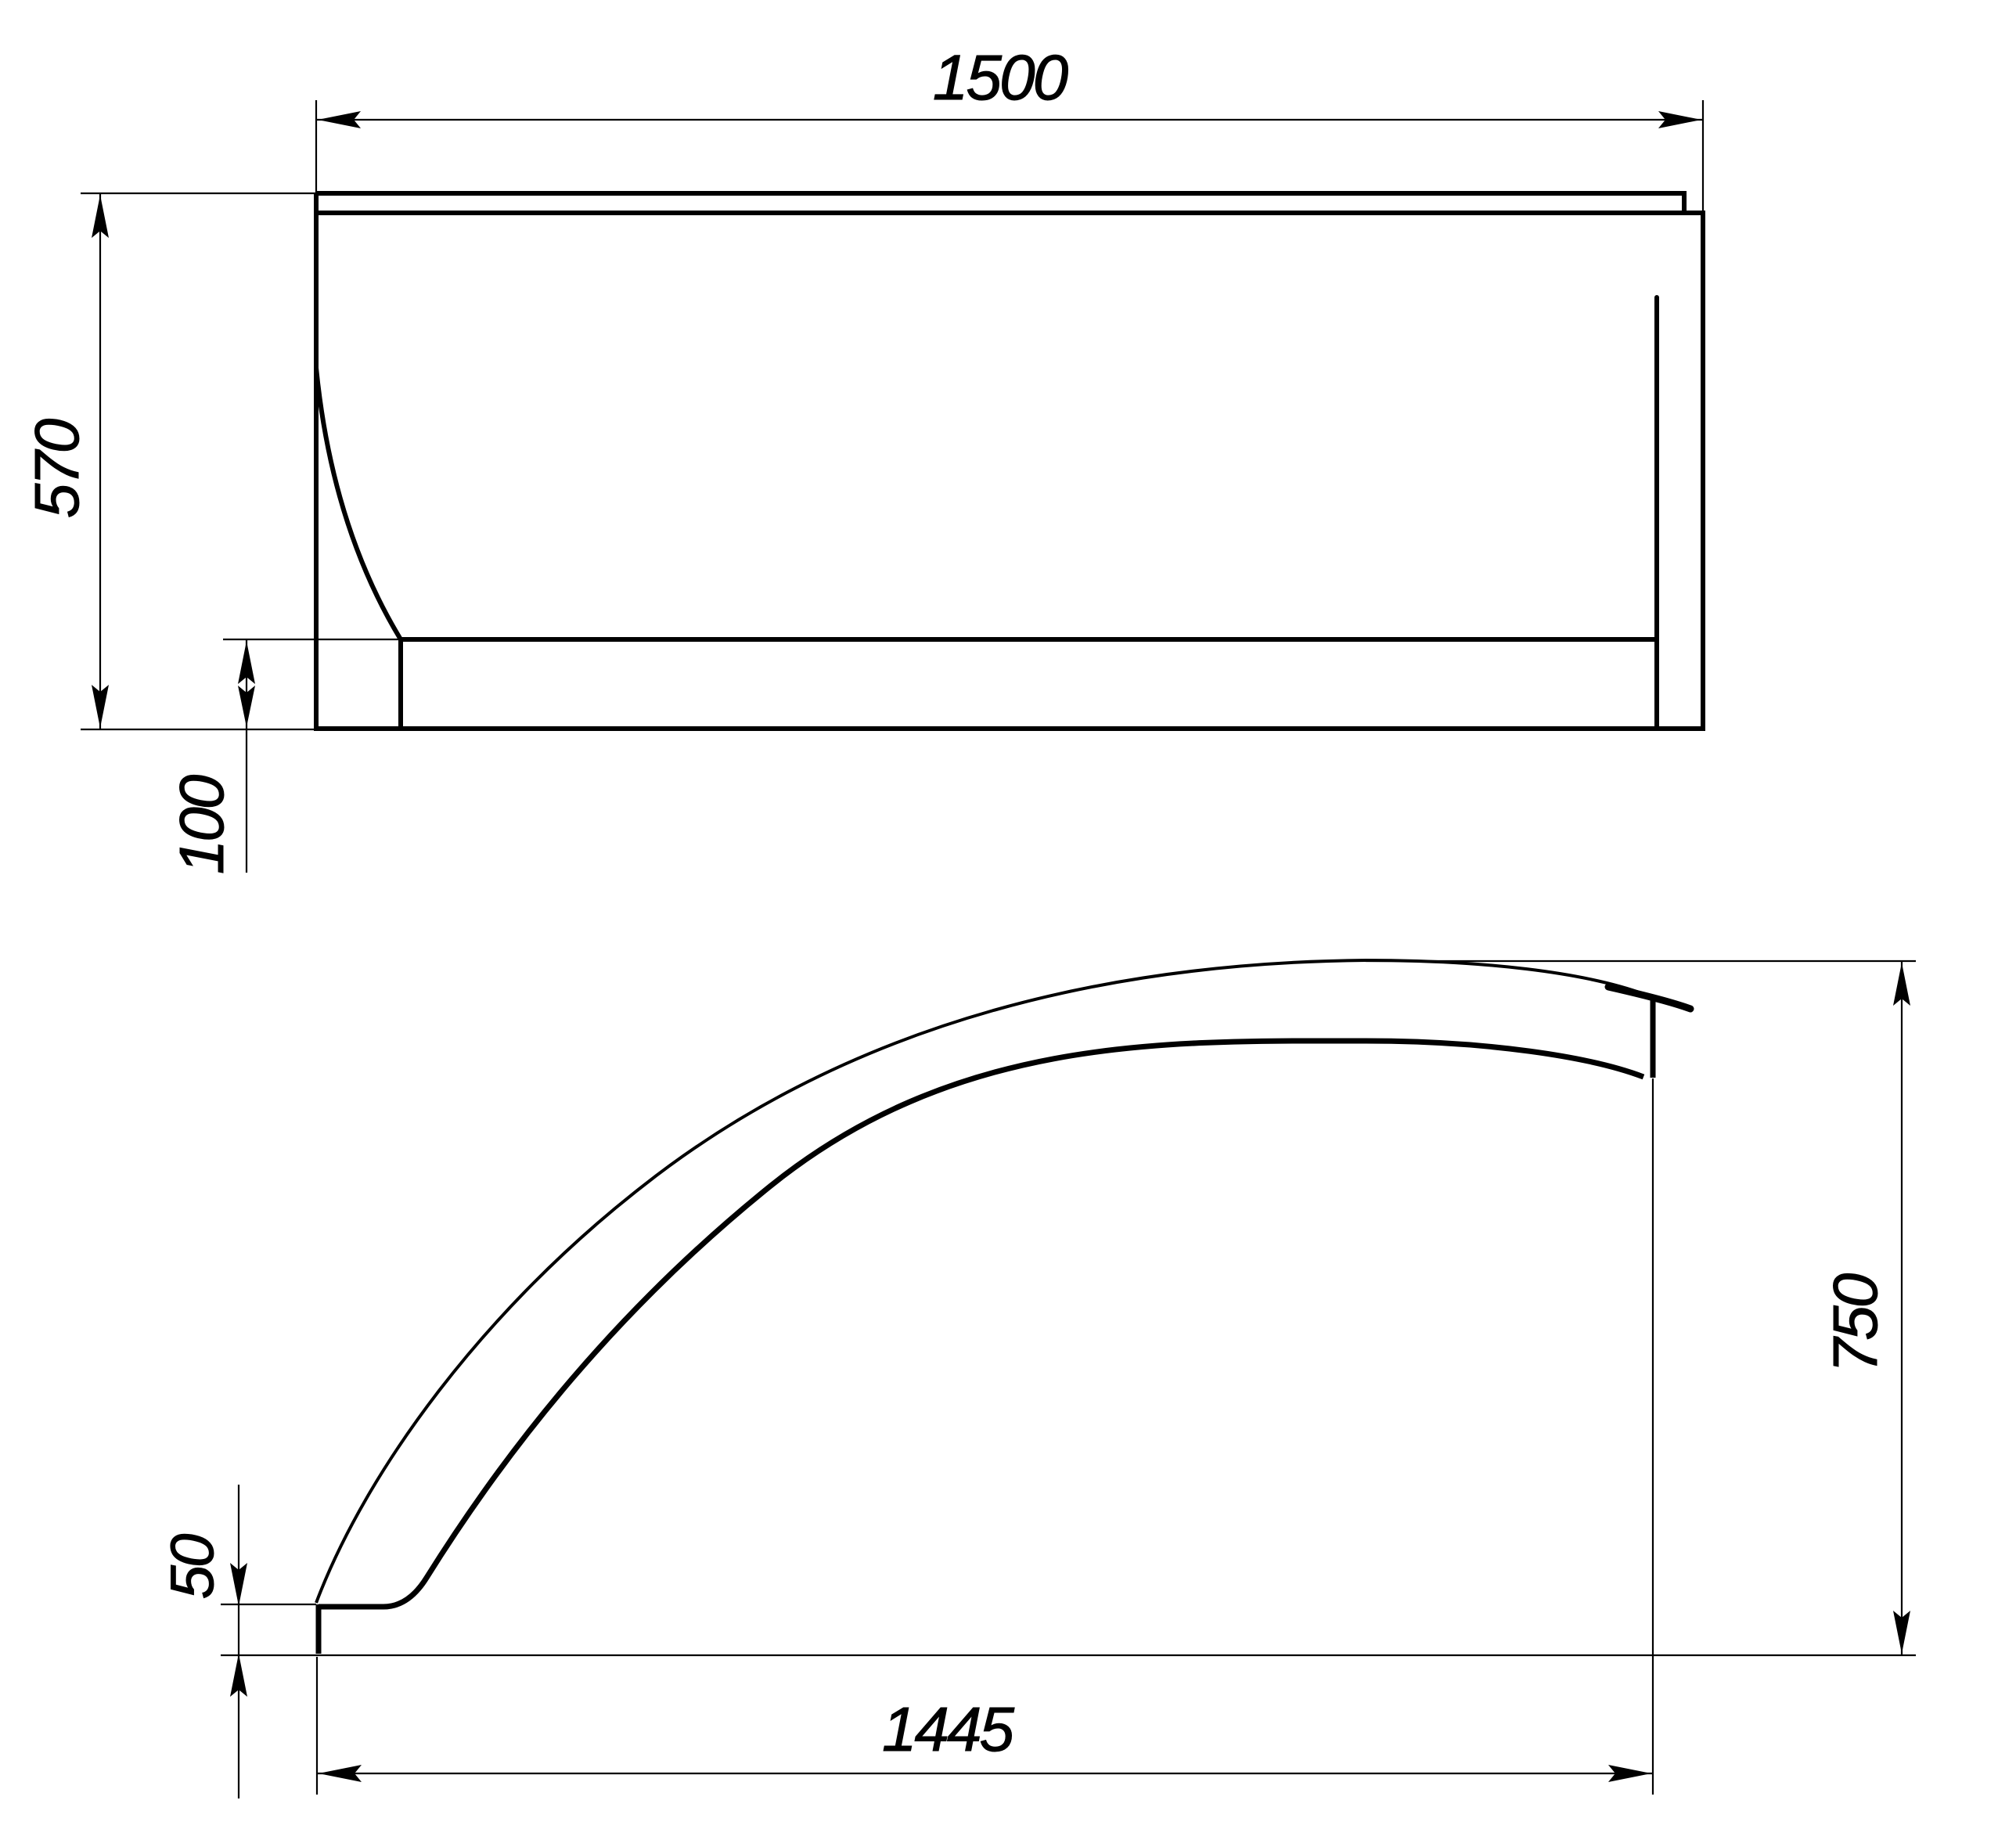 The width and height of the screenshot is (2016, 1829). I want to click on front-left-corner-curve, so click(358, 504).